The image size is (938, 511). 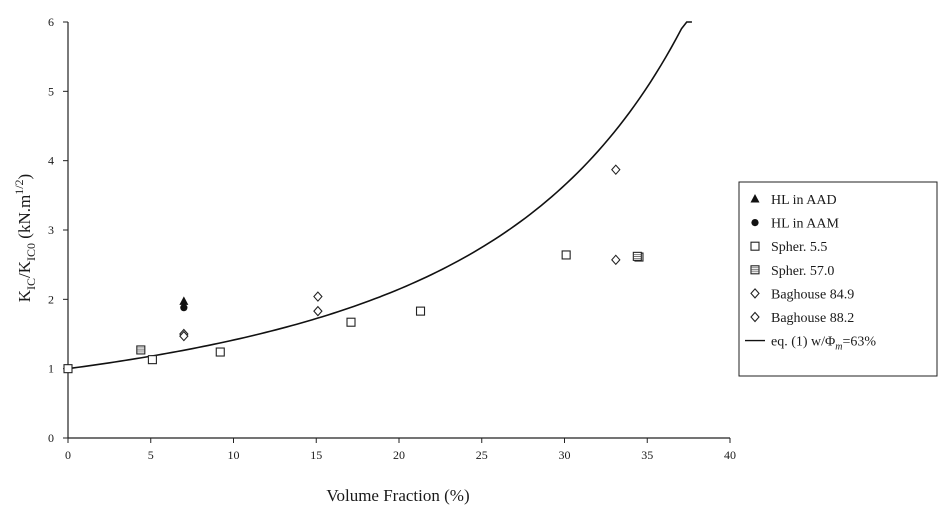 What do you see at coordinates (823, 344) in the screenshot?
I see `legend-label: eq. (1) w/Φm=63%` at bounding box center [823, 344].